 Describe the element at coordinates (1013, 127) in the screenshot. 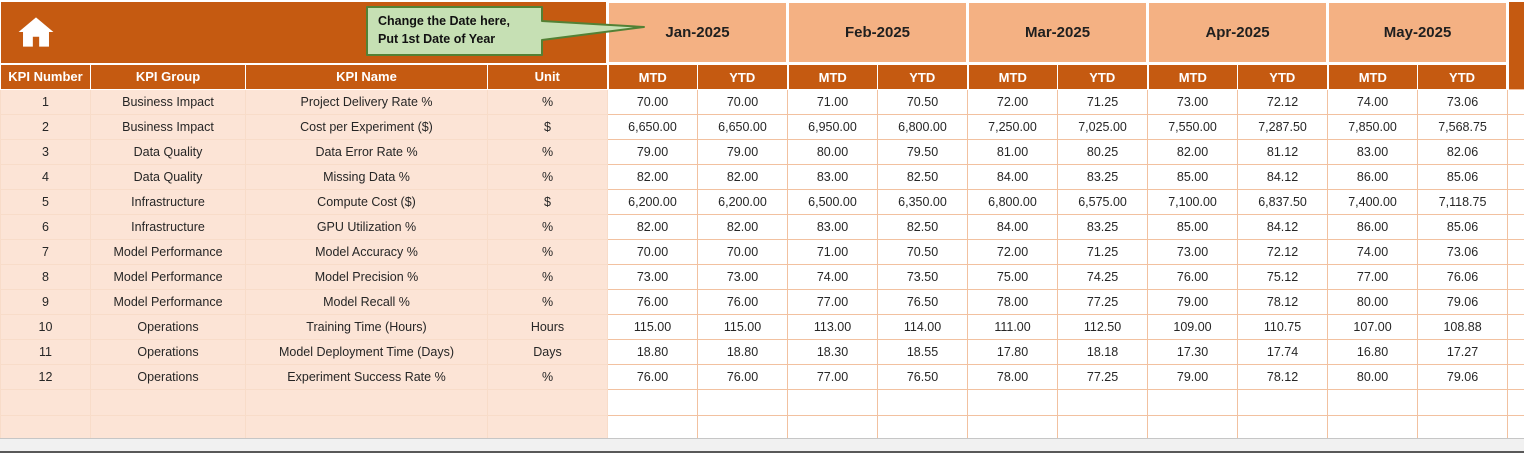

I see `kpi-value-cell: 7,250.00` at that location.